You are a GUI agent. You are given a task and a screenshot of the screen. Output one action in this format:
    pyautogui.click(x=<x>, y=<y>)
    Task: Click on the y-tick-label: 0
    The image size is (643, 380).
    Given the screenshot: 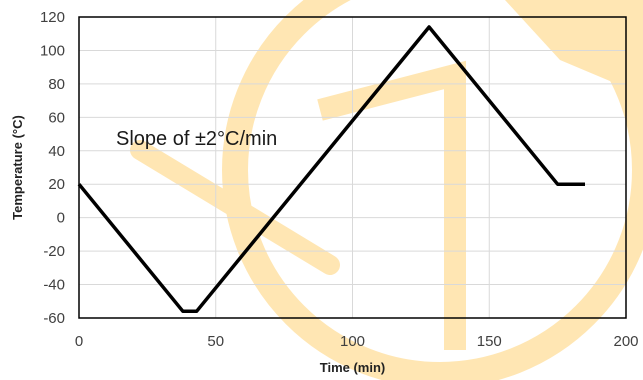 What is the action you would take?
    pyautogui.click(x=61, y=218)
    